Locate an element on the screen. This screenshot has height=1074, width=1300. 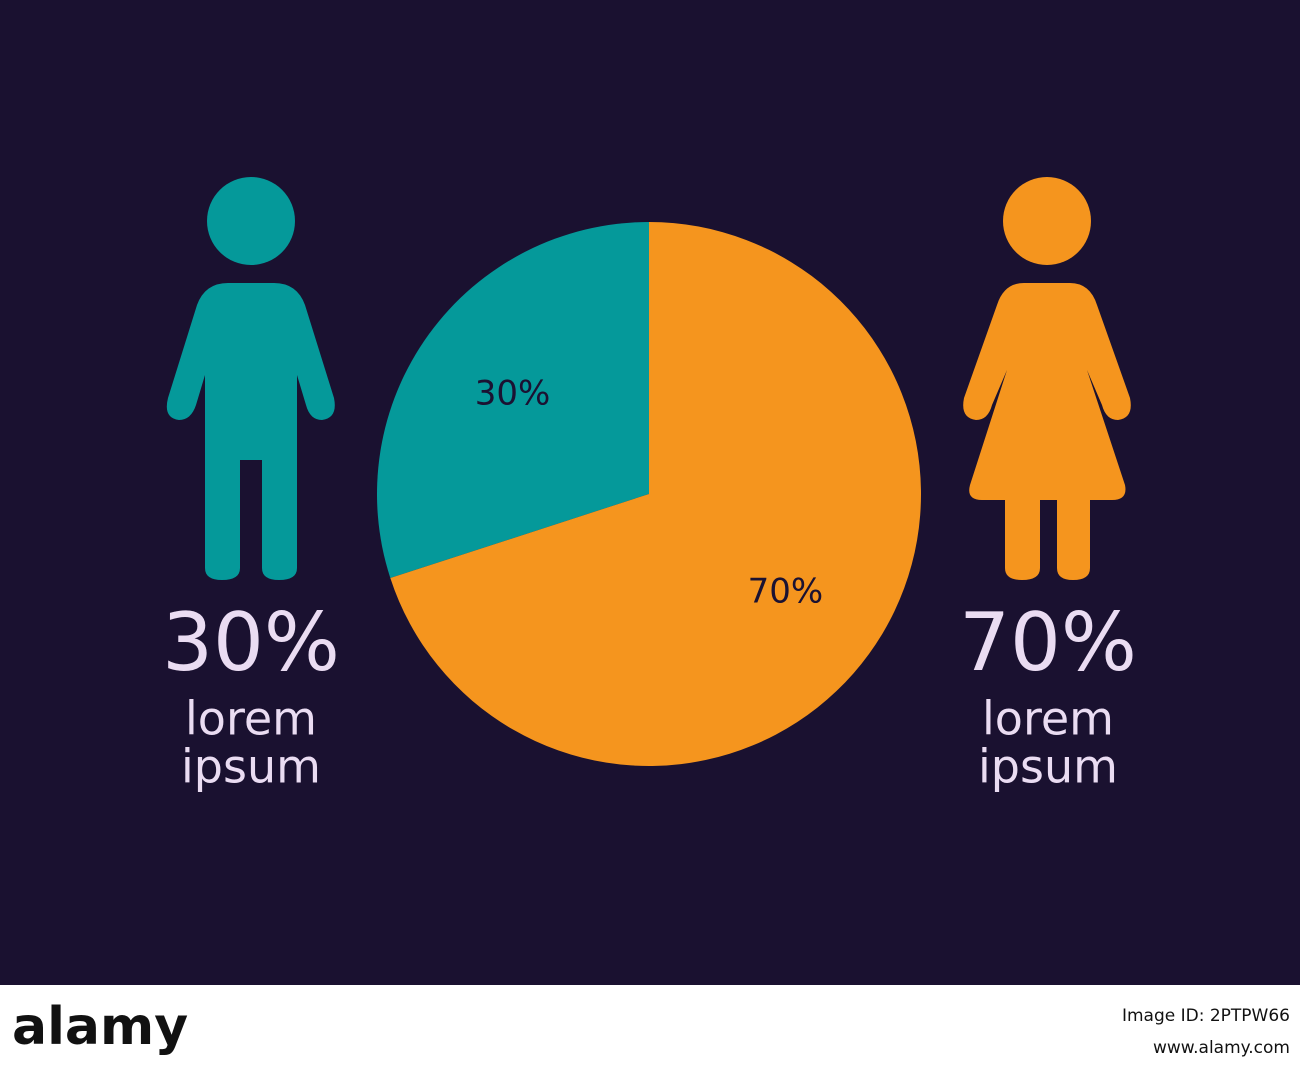
slice-label: 70% is located at coordinates (786, 592).